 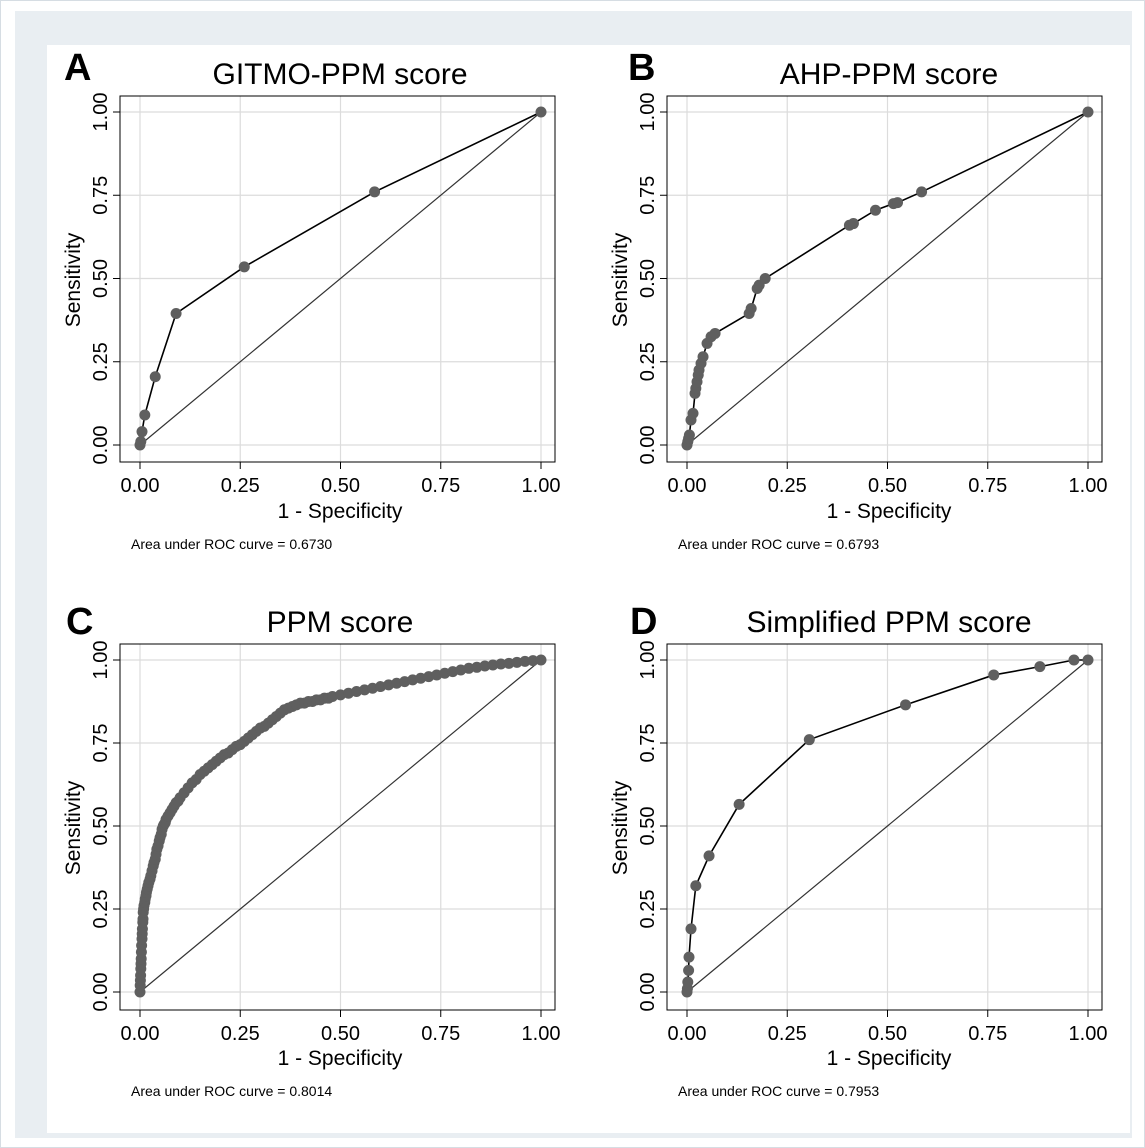 I want to click on auc-note: Area under ROC curve = 0.8014, so click(x=231, y=1091).